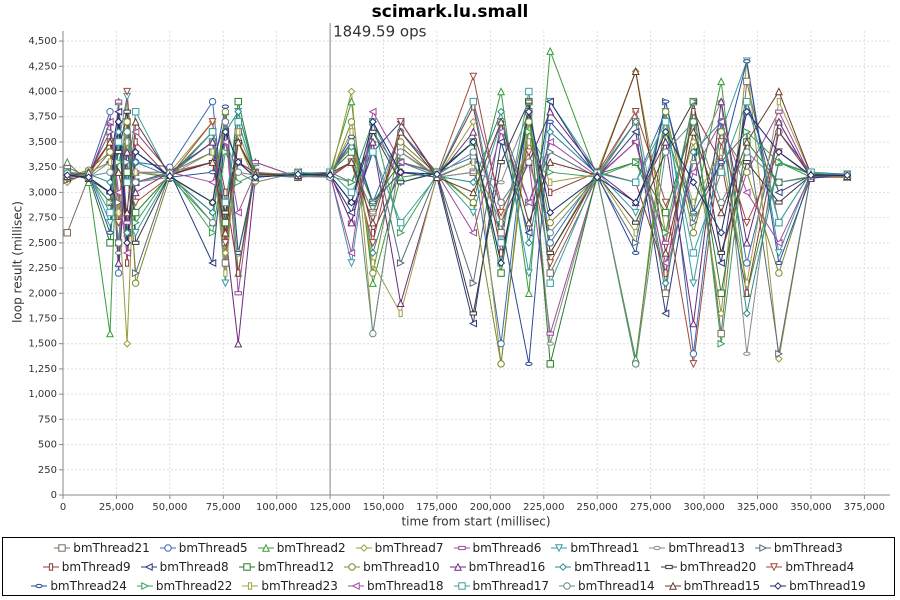  What do you see at coordinates (708, 567) in the screenshot?
I see `legend-item: bmThread20` at bounding box center [708, 567].